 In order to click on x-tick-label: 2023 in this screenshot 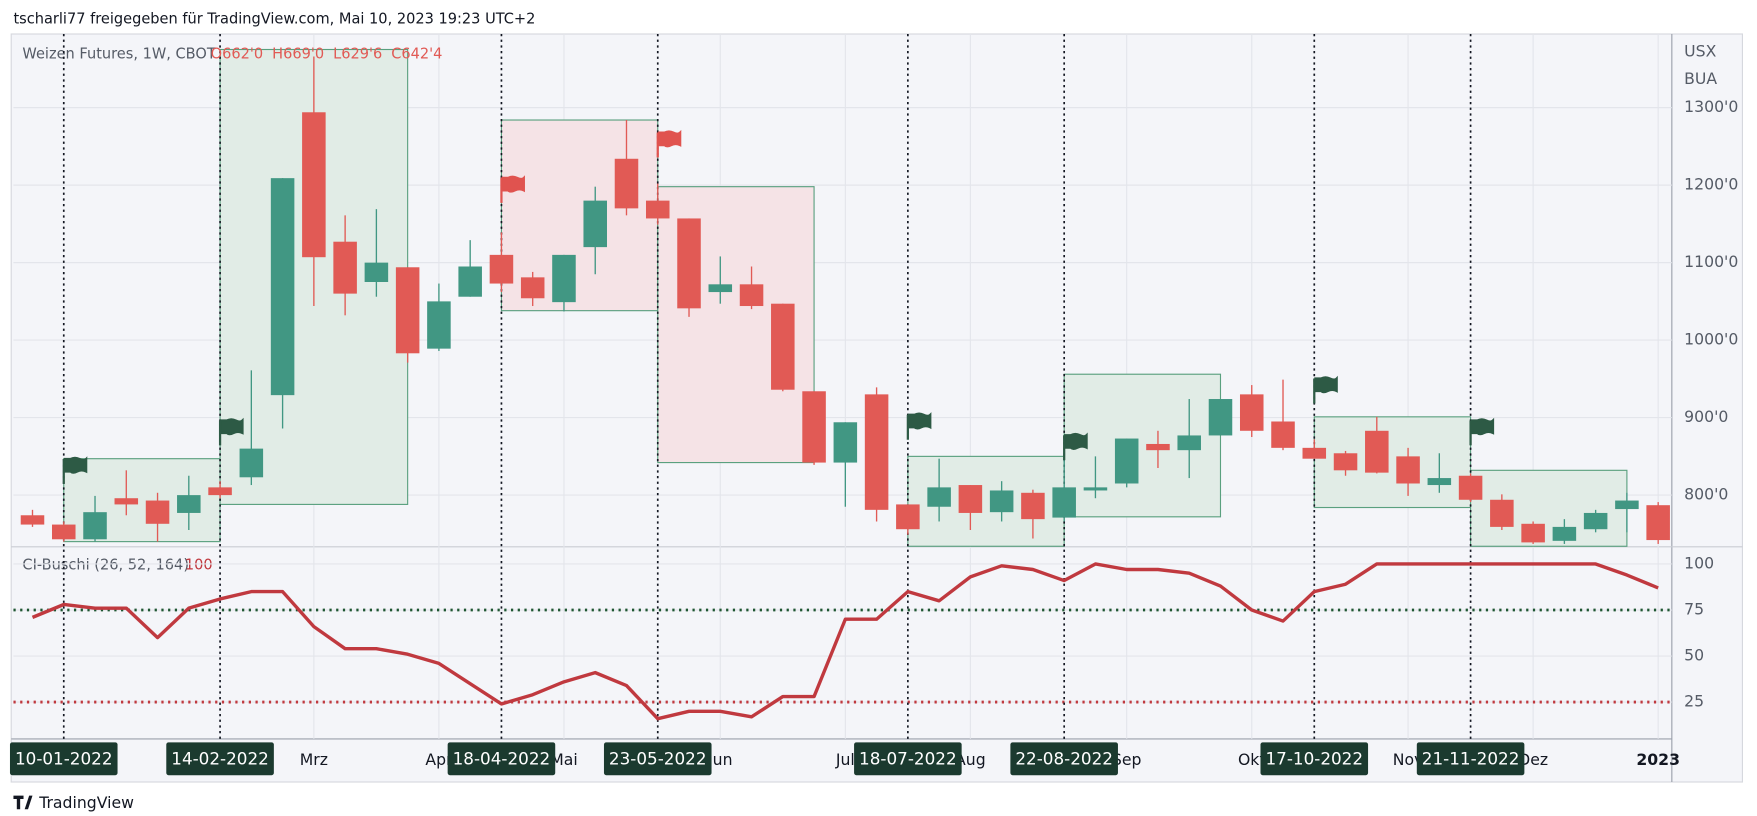, I will do `click(1658, 759)`.